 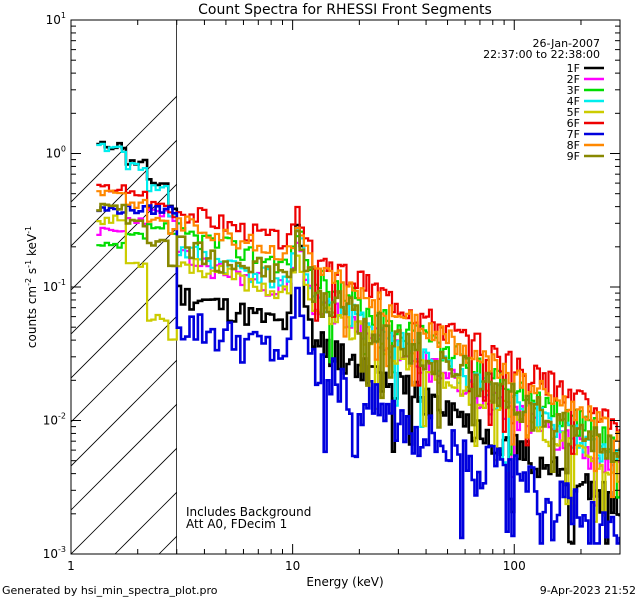 I want to click on annotation-attenuator: Att A0, FDecim 1, so click(x=236, y=524).